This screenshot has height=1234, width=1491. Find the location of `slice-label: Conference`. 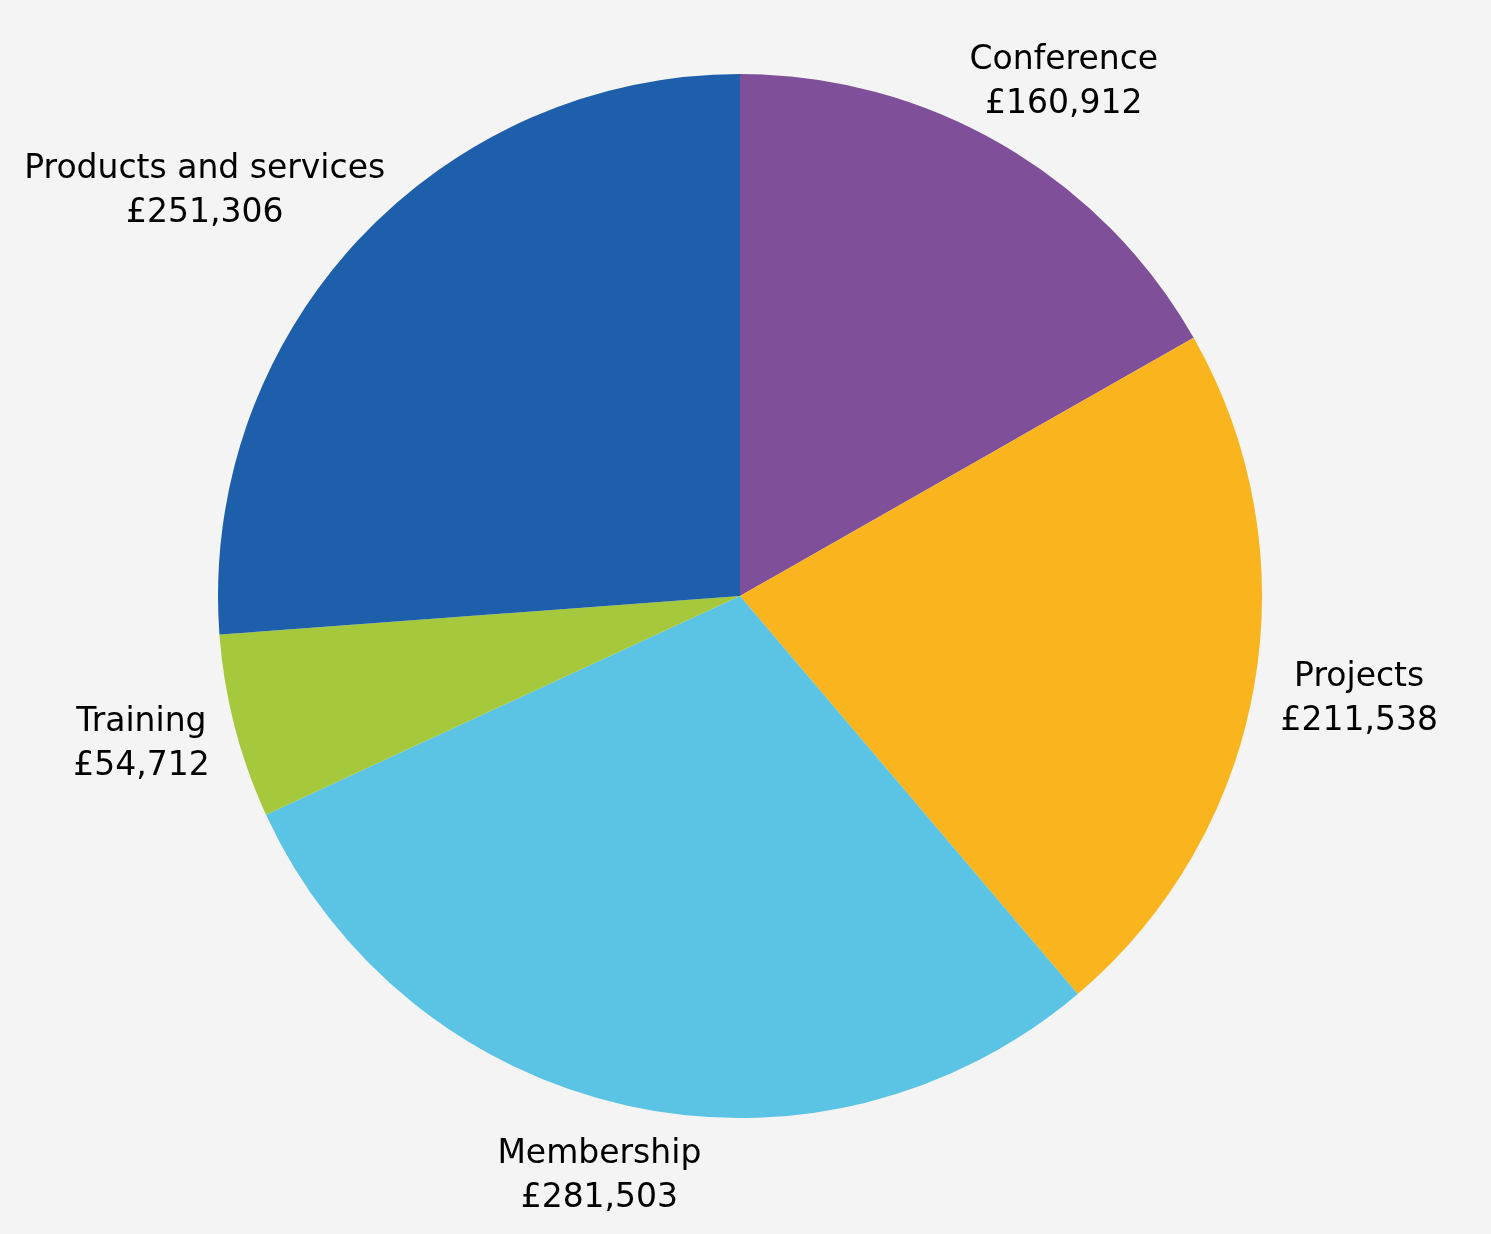

slice-label: Conference is located at coordinates (1064, 58).